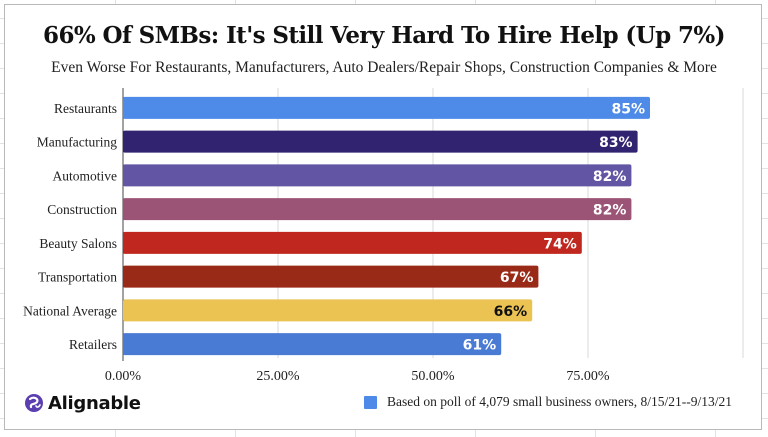  What do you see at coordinates (82, 209) in the screenshot?
I see `category-label: Construction` at bounding box center [82, 209].